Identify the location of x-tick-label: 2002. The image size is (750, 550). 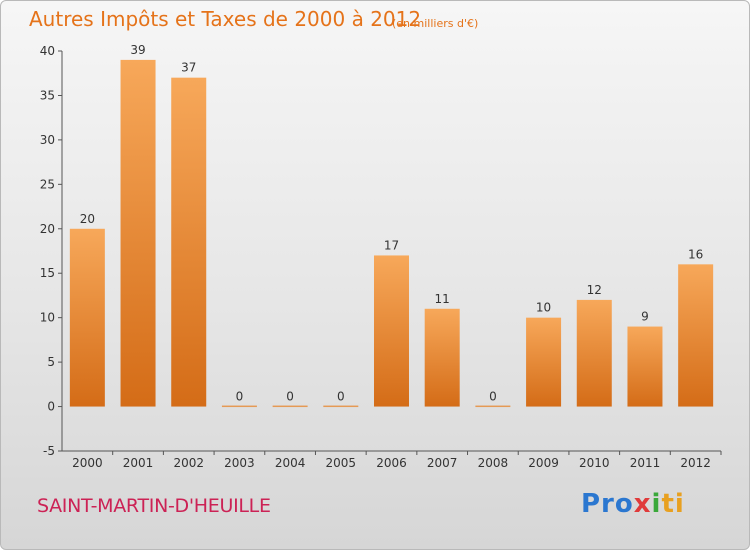
(188, 463).